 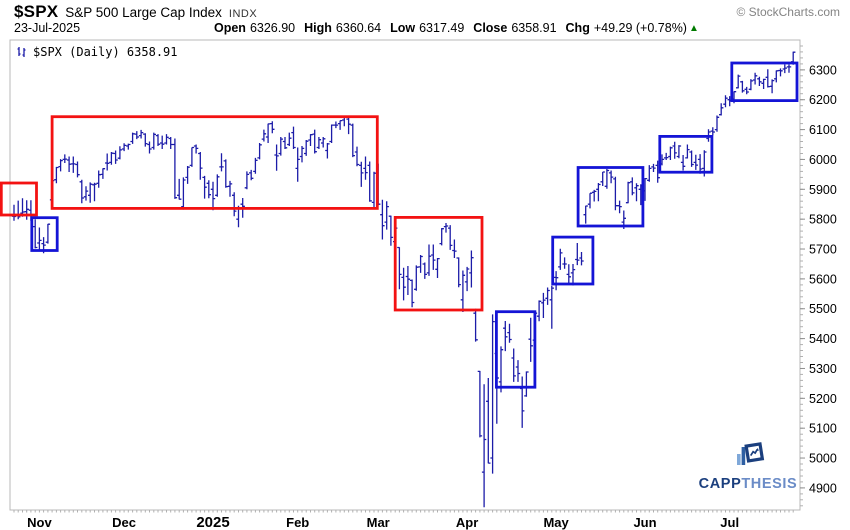 I want to click on y-axis-label: 6300, so click(x=823, y=70).